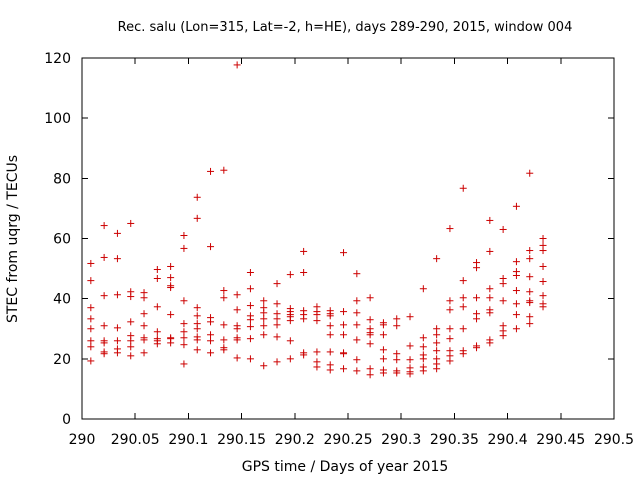 This screenshot has width=640, height=480. I want to click on y-tick-label: 0, so click(66, 420).